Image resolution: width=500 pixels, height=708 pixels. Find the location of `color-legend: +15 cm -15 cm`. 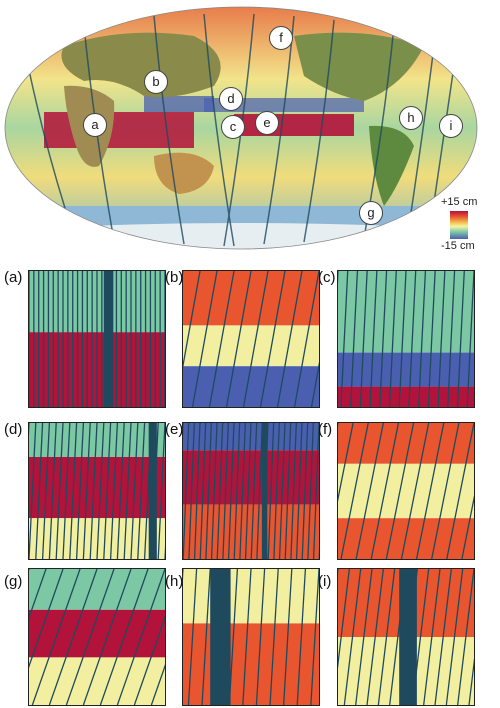

color-legend: +15 cm -15 cm is located at coordinates (467, 224).